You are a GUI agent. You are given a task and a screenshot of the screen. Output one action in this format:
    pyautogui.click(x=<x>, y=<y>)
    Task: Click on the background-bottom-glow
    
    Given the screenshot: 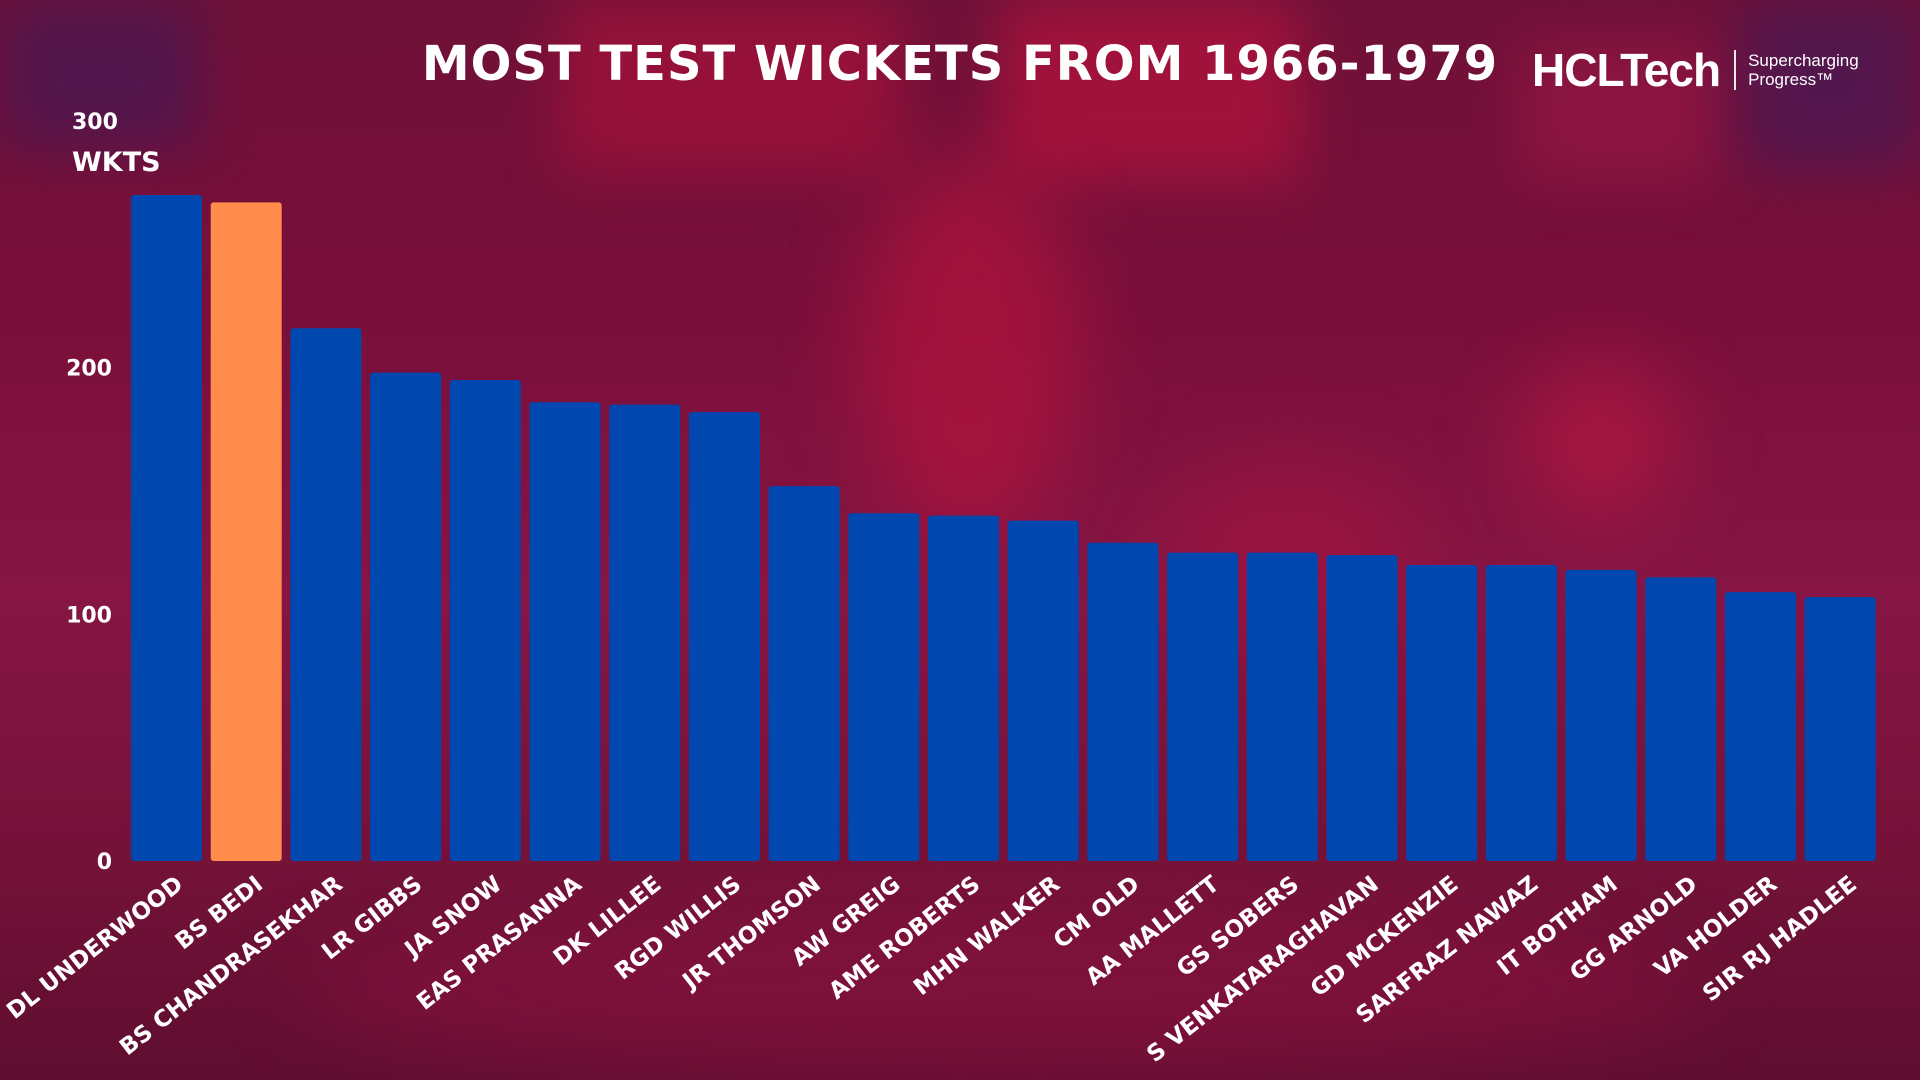 What is the action you would take?
    pyautogui.click(x=1000, y=990)
    